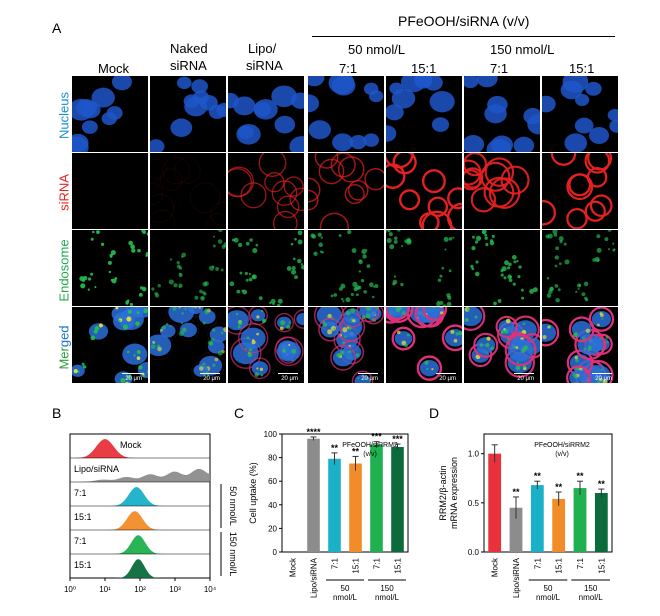 This screenshot has height=616, width=660. I want to click on significance-5: ***, so click(376, 437).